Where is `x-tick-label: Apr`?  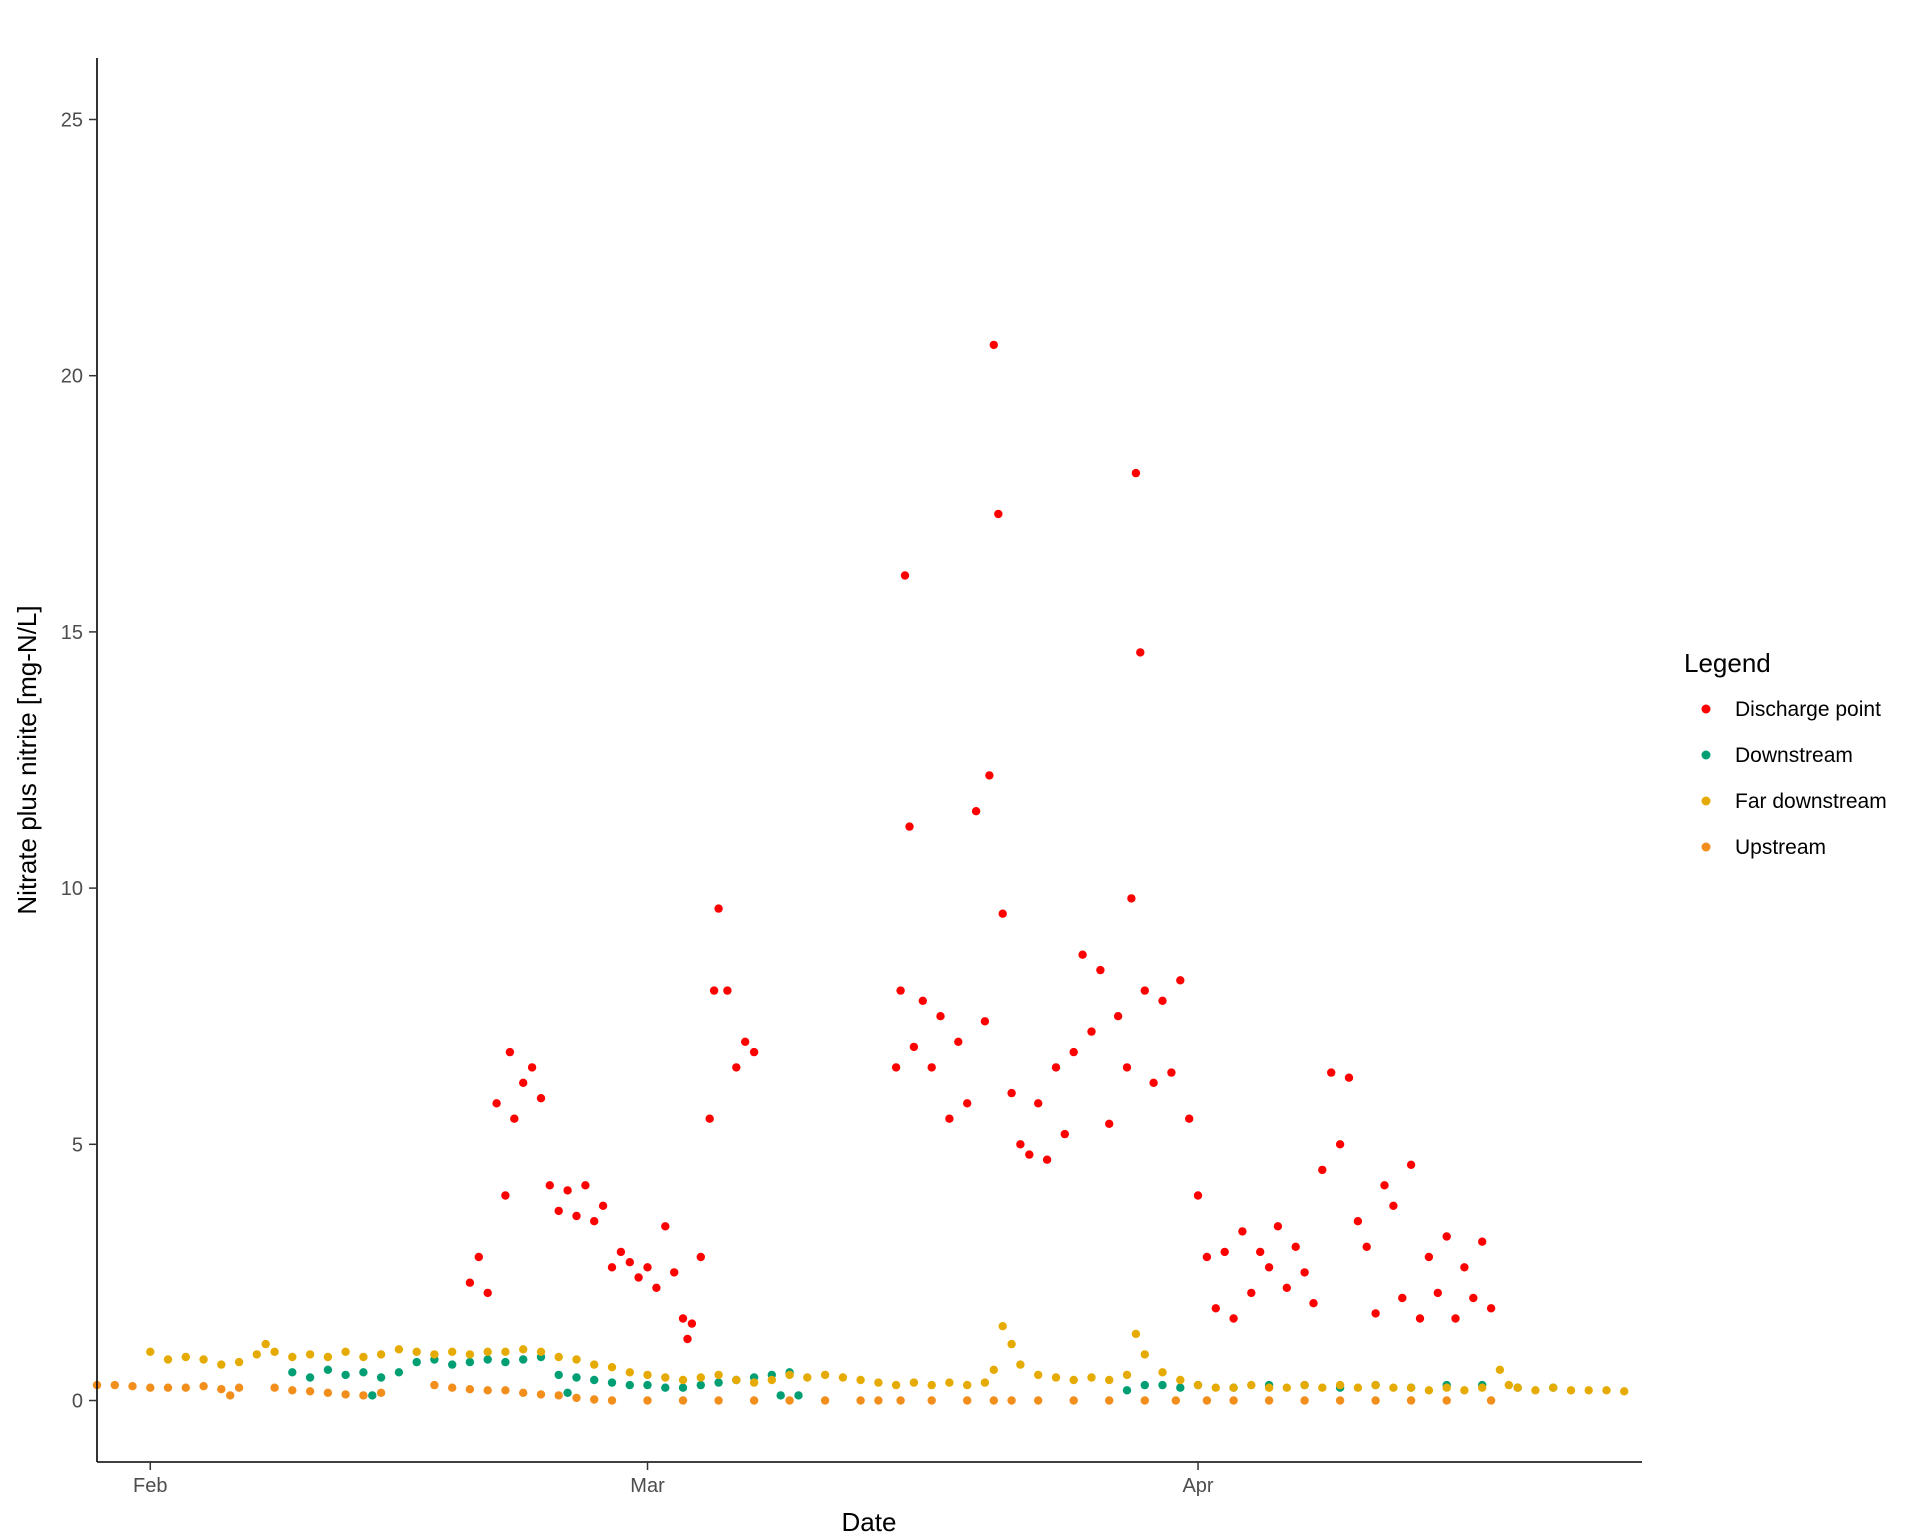 x-tick-label: Apr is located at coordinates (1197, 1486).